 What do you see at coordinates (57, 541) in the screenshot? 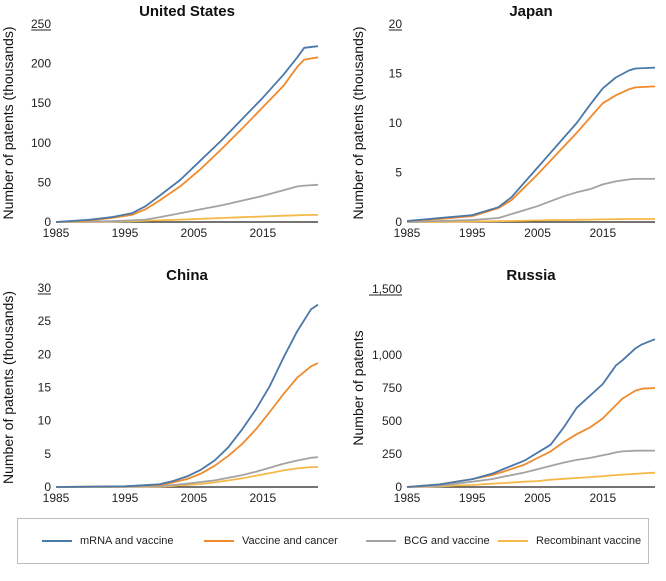
I see `legend-swatch-mrna` at bounding box center [57, 541].